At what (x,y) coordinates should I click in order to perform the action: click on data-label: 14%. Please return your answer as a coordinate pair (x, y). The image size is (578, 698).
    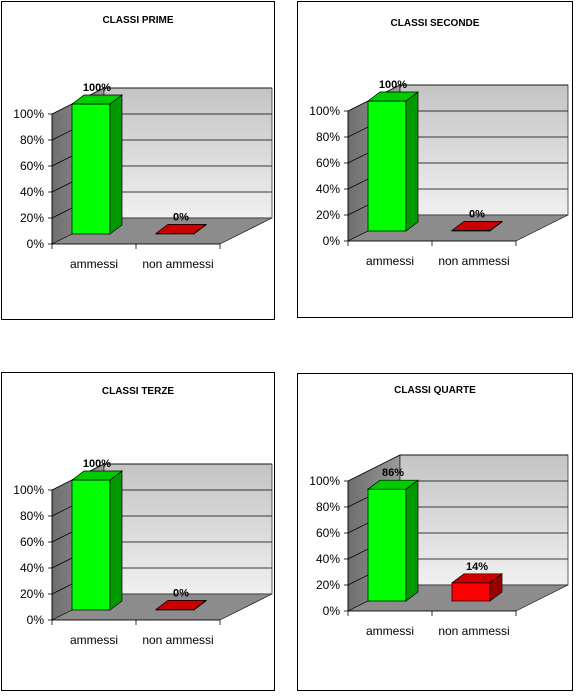
    Looking at the image, I should click on (477, 567).